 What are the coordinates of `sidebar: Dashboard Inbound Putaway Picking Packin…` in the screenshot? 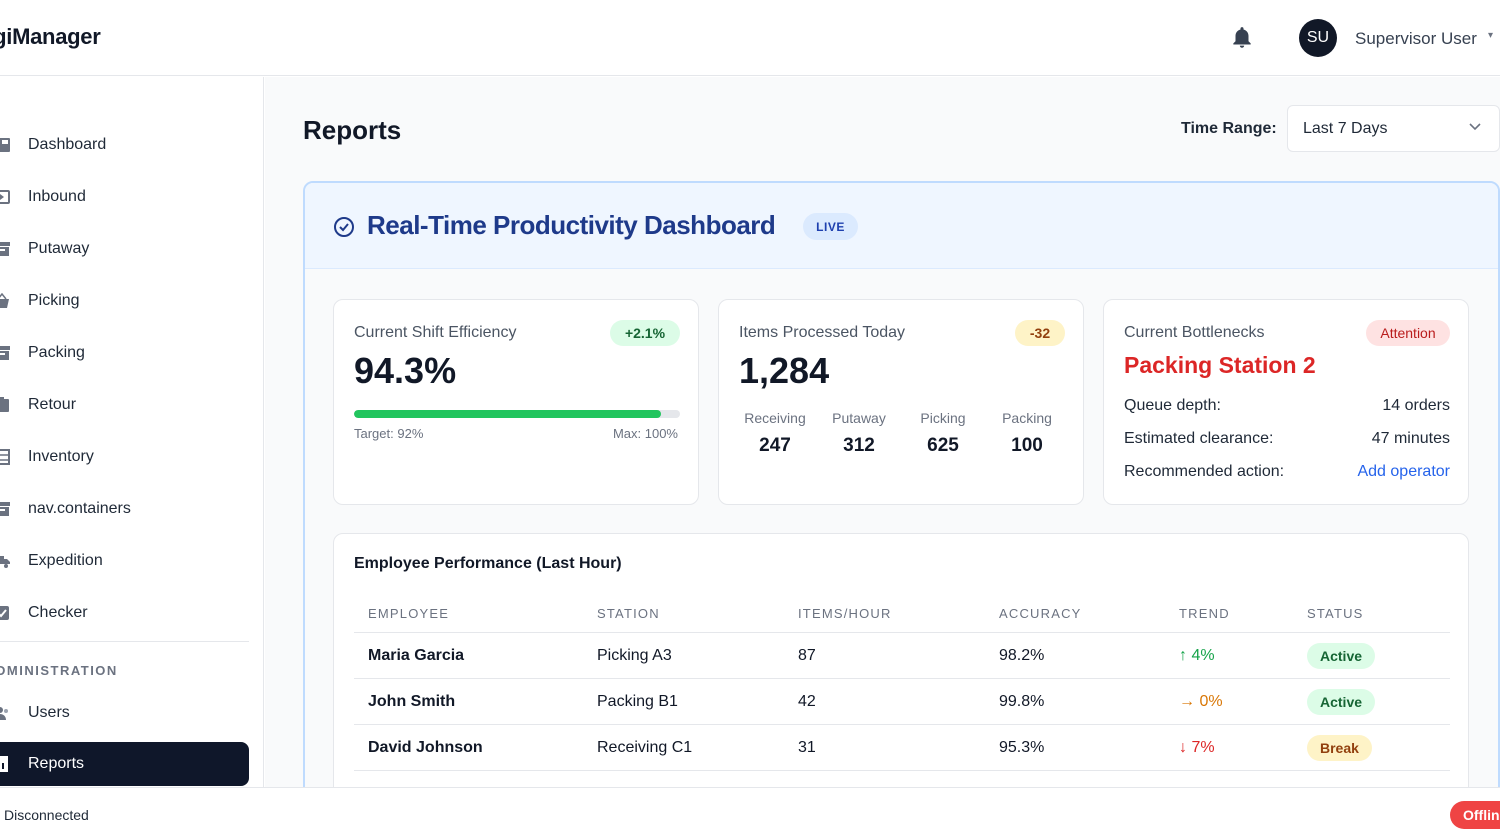 It's located at (132, 432).